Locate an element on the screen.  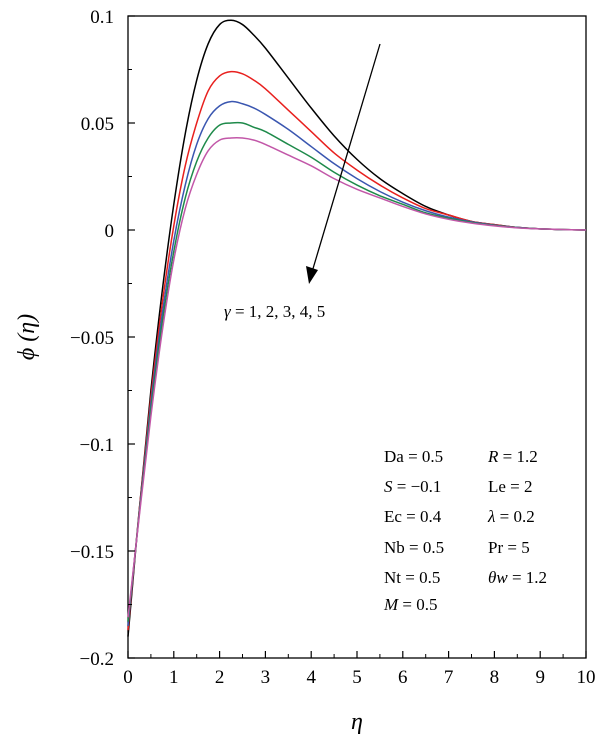
y-tick-label: 0.05 is located at coordinates (97, 124).